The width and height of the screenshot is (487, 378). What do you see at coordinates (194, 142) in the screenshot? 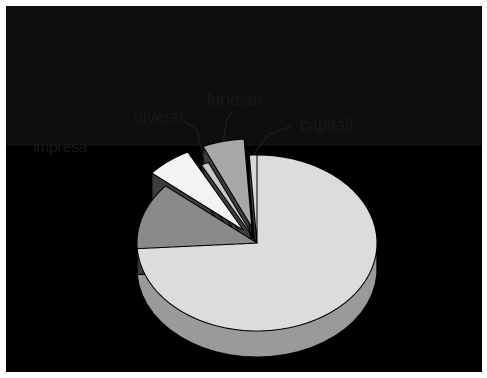
I see `leader-line-diversi` at bounding box center [194, 142].